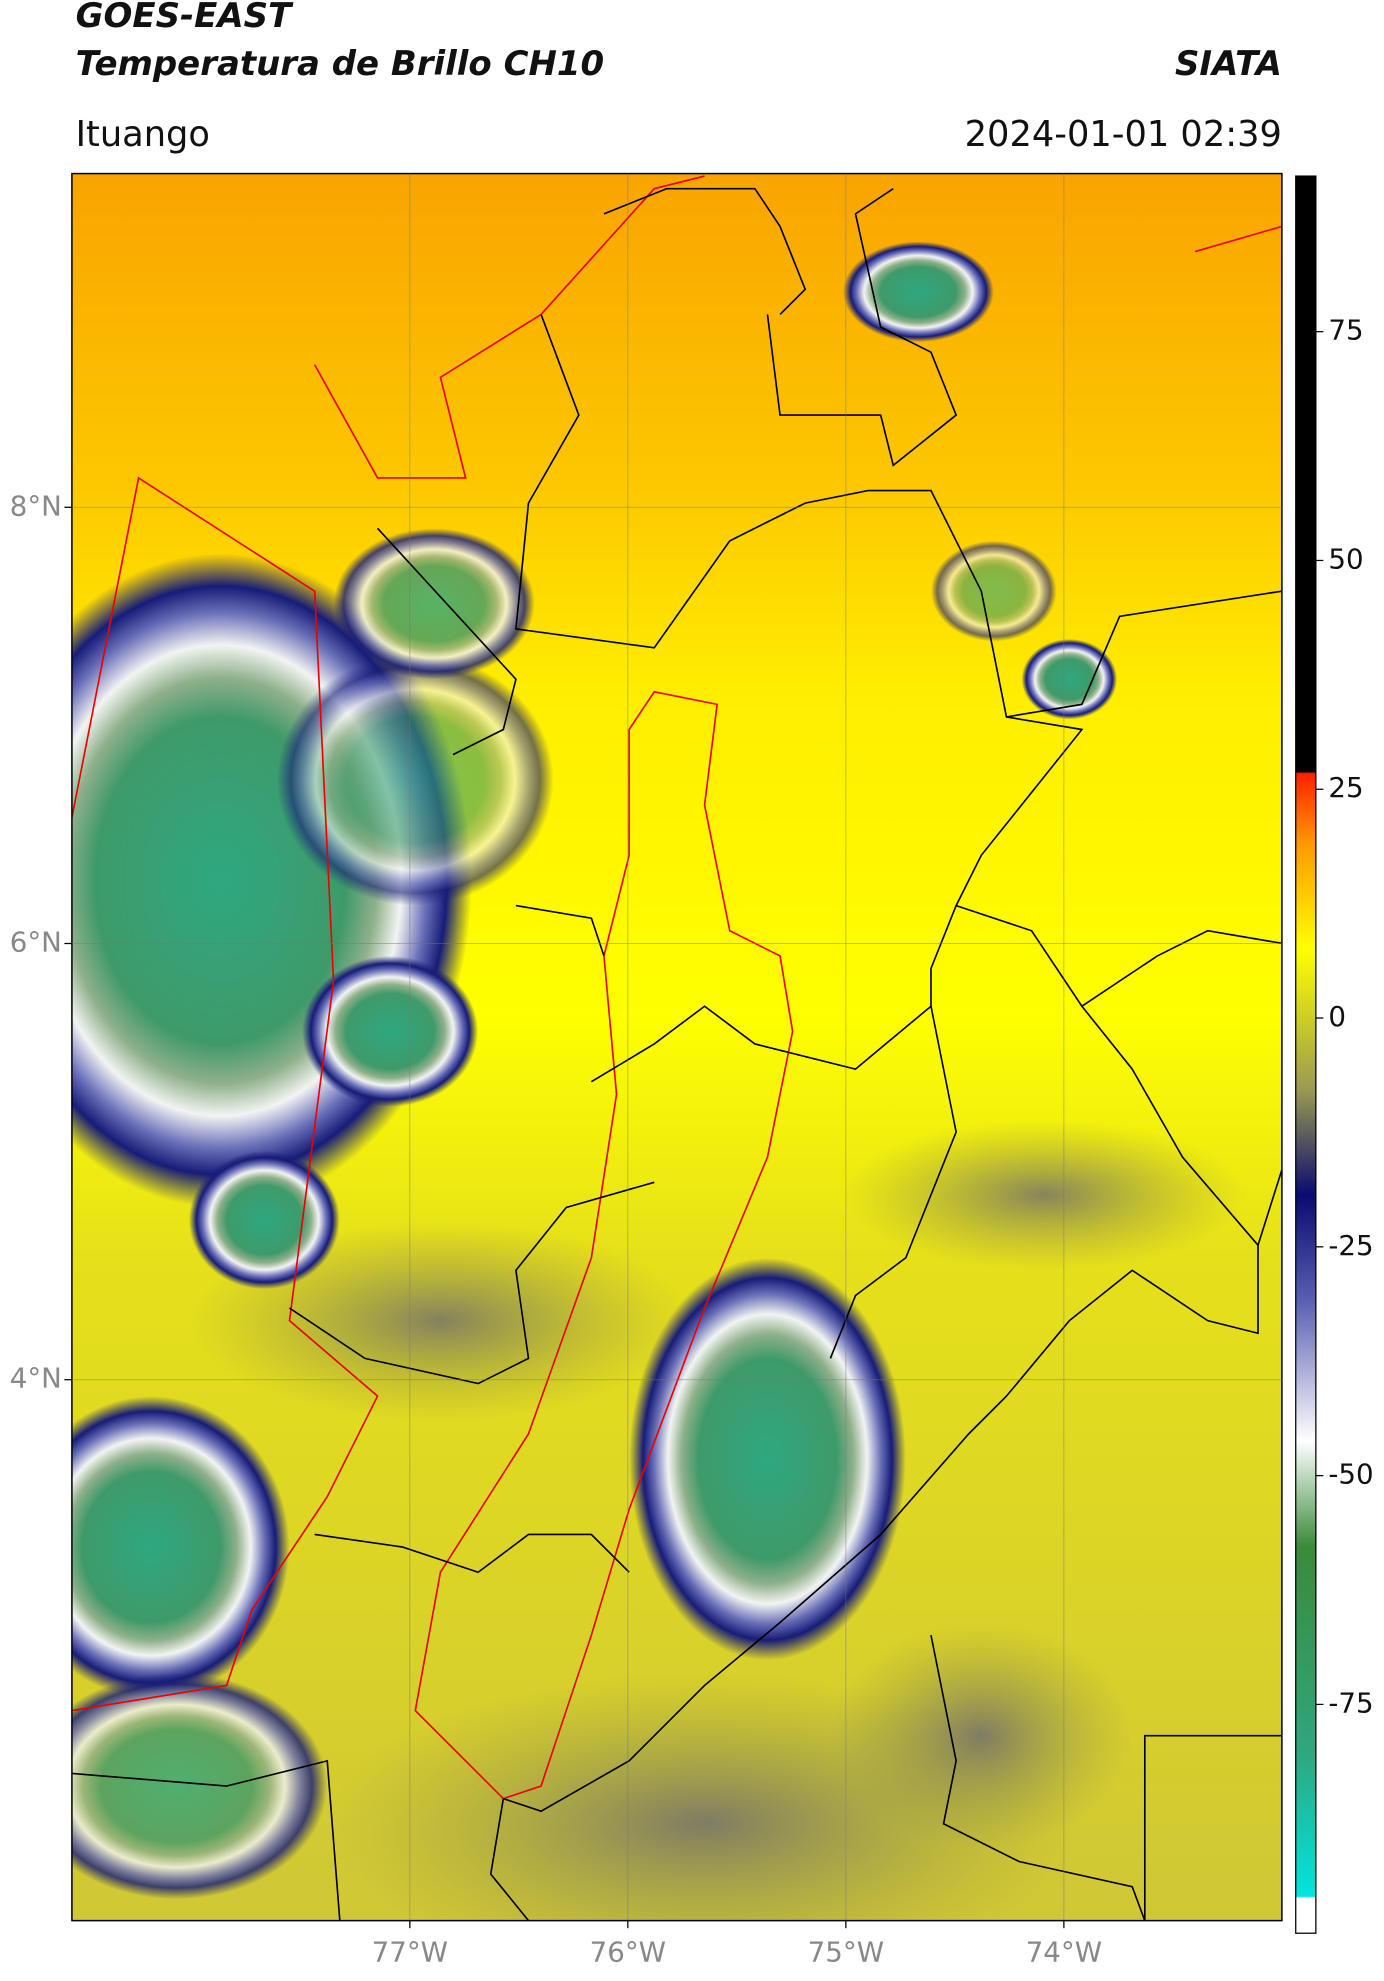 The height and width of the screenshot is (1981, 1384). Describe the element at coordinates (1337, 1016) in the screenshot. I see `colorbar-tick-label: 0` at that location.